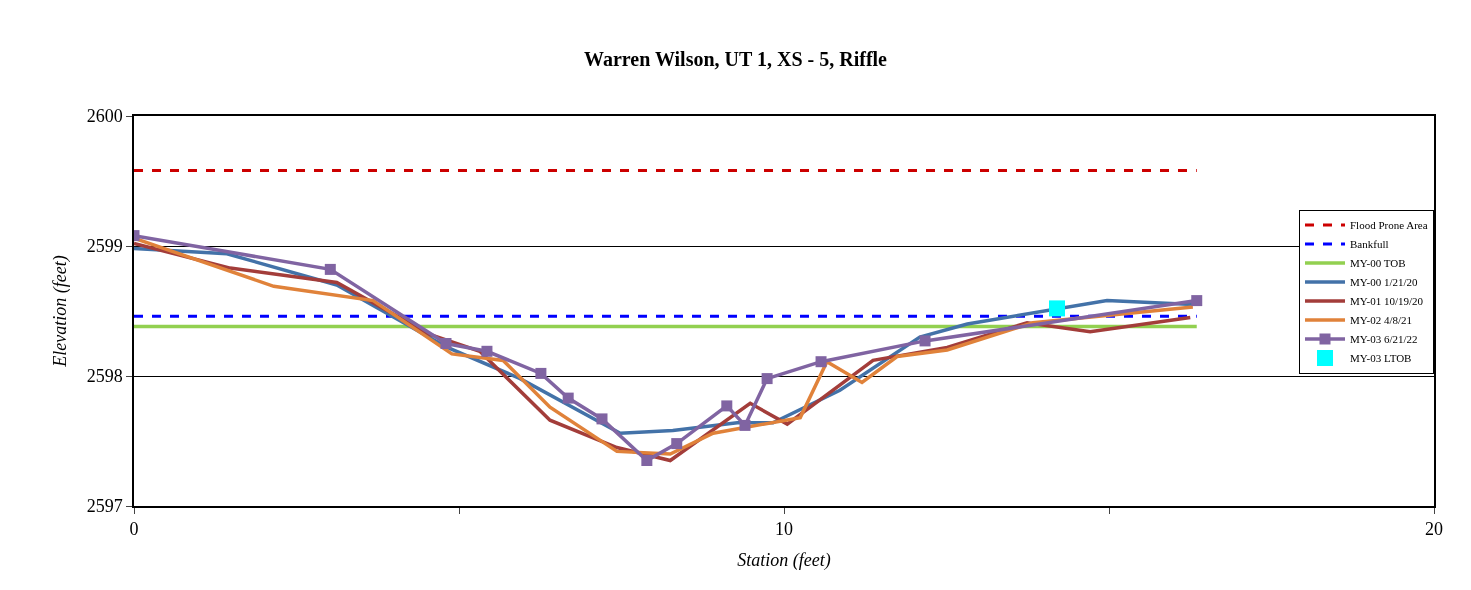 This screenshot has width=1471, height=590. What do you see at coordinates (1389, 225) in the screenshot?
I see `legend-label: Flood Prone Area` at bounding box center [1389, 225].